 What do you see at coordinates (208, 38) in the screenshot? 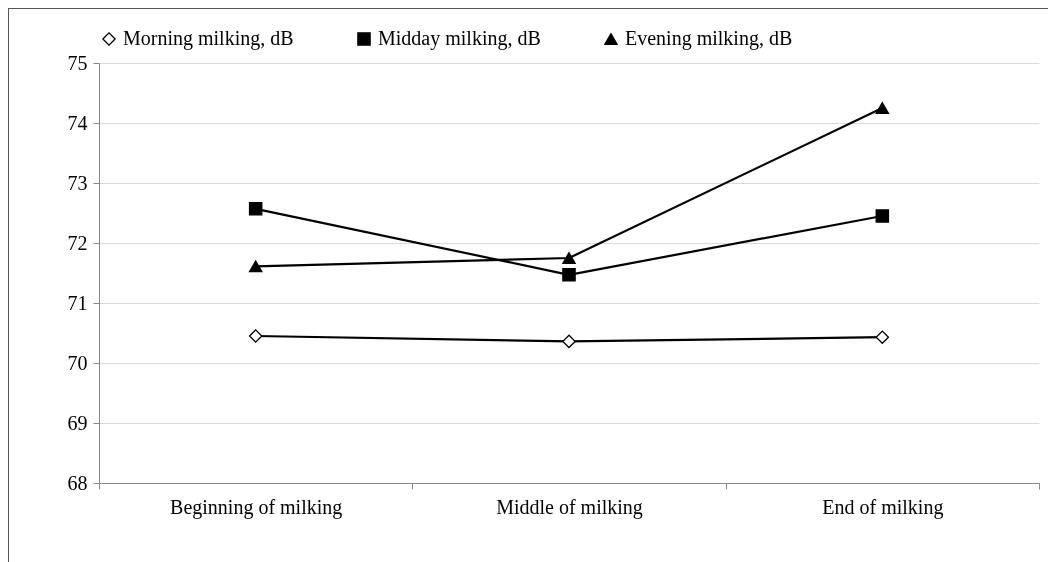
I see `legend-label: Morning milking, dB` at bounding box center [208, 38].